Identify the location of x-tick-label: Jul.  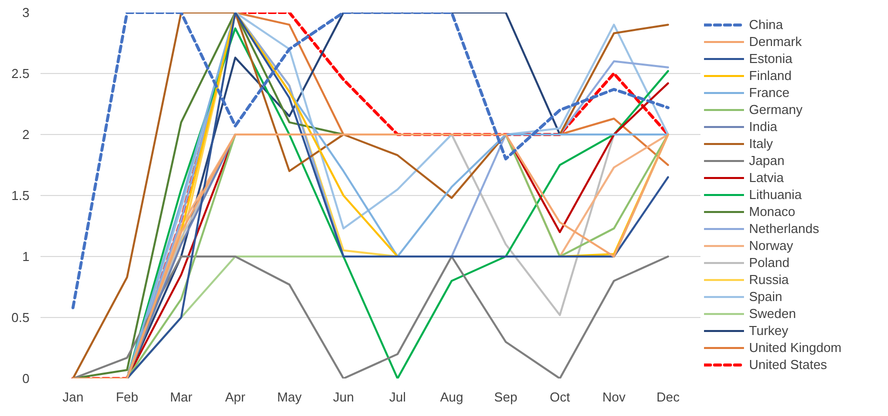
(397, 397).